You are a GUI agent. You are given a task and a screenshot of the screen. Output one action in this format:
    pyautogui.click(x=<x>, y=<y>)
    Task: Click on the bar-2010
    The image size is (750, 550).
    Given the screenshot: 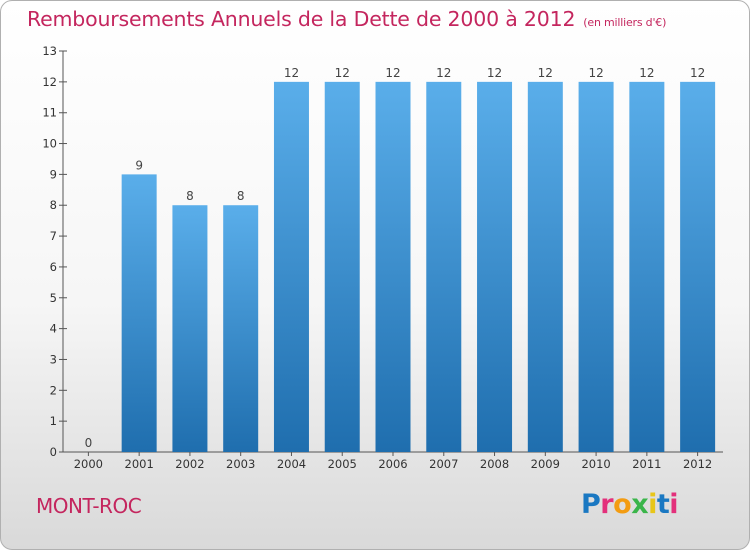 What is the action you would take?
    pyautogui.click(x=596, y=266)
    